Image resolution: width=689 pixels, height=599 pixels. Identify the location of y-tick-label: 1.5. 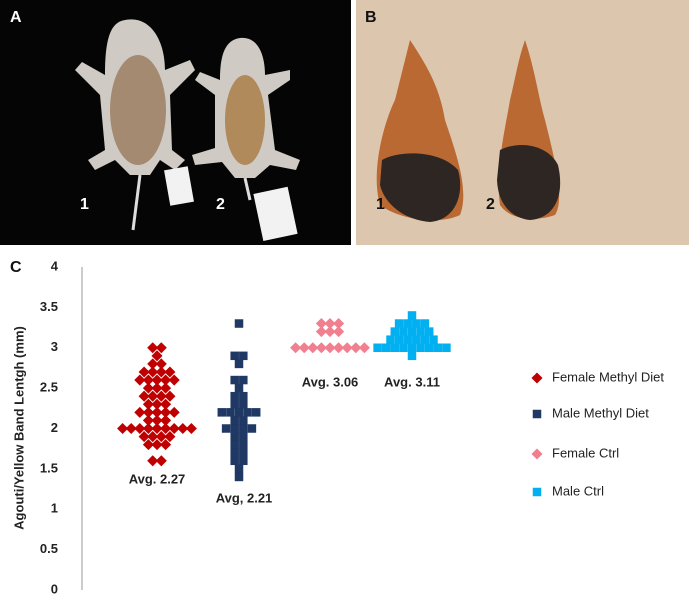
(49, 467).